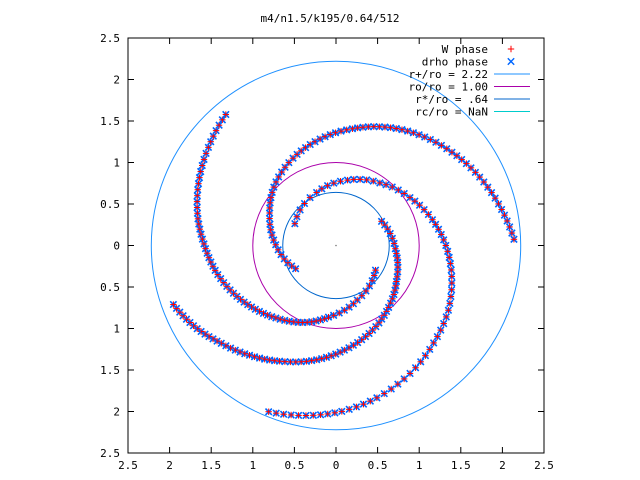 The width and height of the screenshot is (640, 480). Describe the element at coordinates (116, 246) in the screenshot. I see `y-tick-label: 0` at that location.